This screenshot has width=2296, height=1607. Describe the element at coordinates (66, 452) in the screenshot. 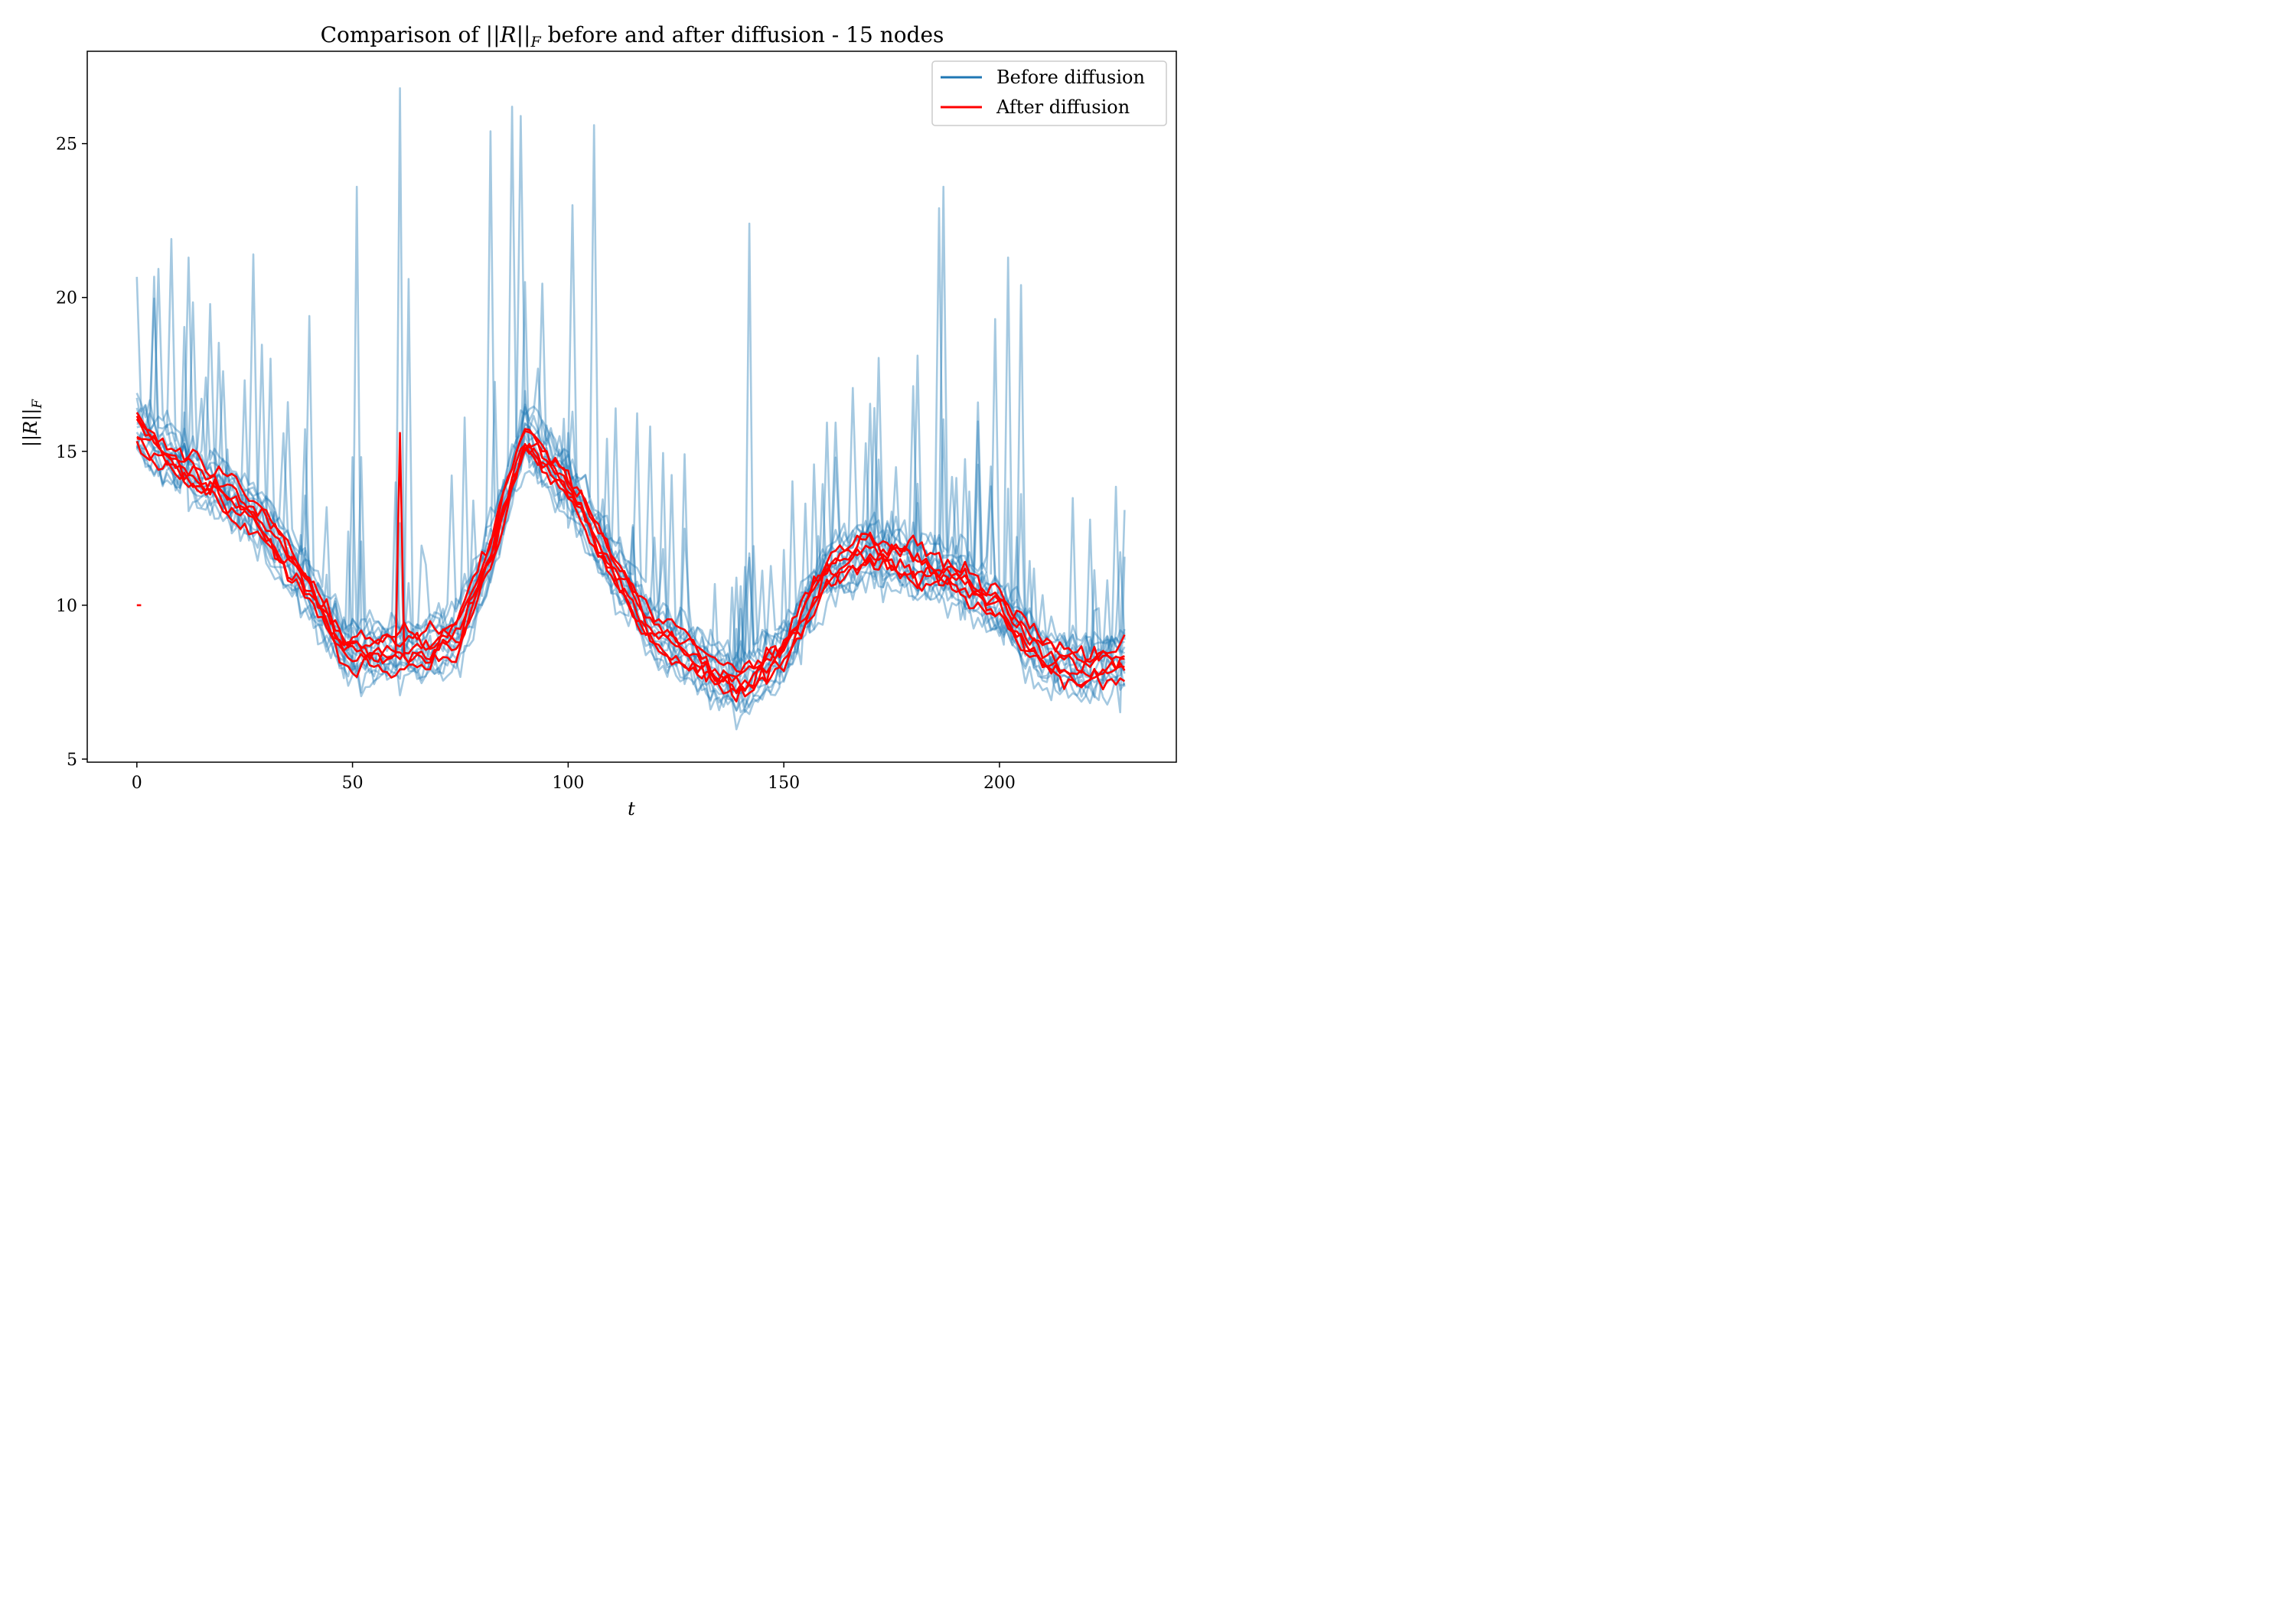

I see `y-tick-label: 15` at that location.